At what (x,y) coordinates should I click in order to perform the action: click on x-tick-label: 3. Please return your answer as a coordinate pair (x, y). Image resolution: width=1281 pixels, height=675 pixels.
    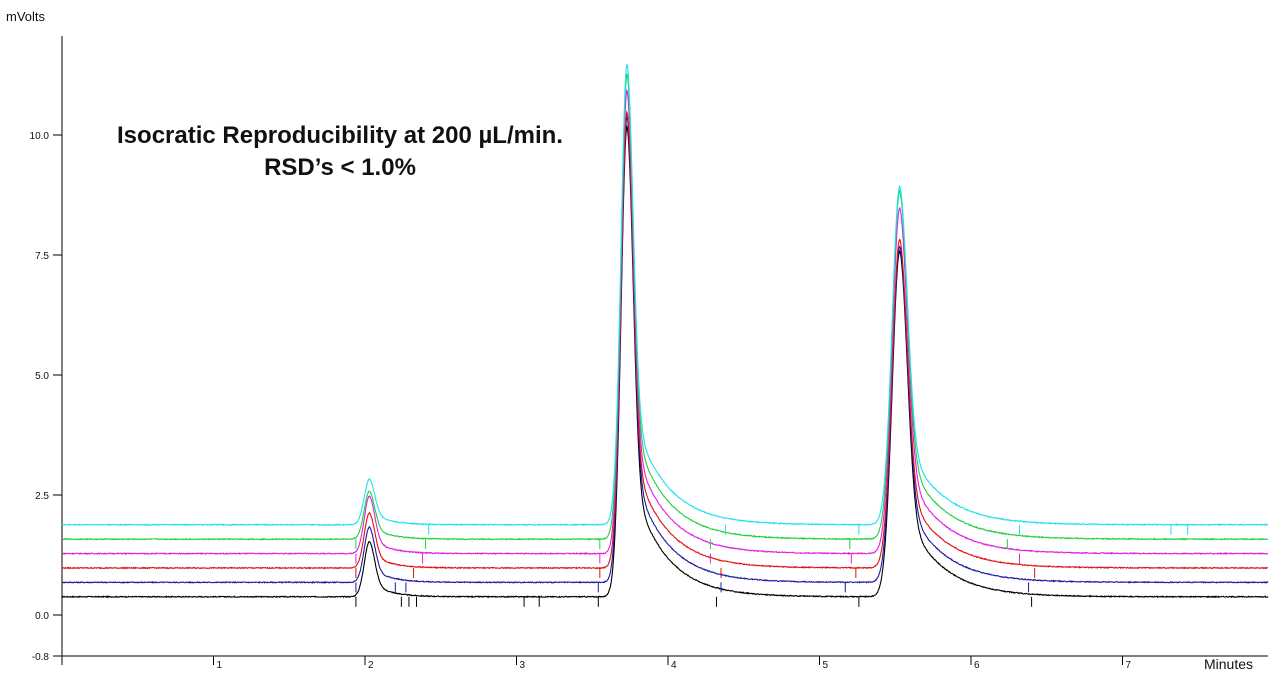
    Looking at the image, I should click on (523, 665).